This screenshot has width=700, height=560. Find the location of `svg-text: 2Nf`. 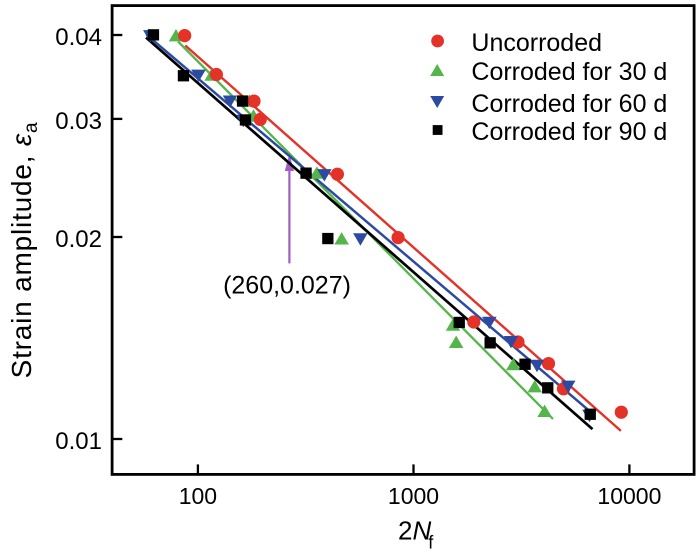

svg-text: 2Nf is located at coordinates (416, 534).